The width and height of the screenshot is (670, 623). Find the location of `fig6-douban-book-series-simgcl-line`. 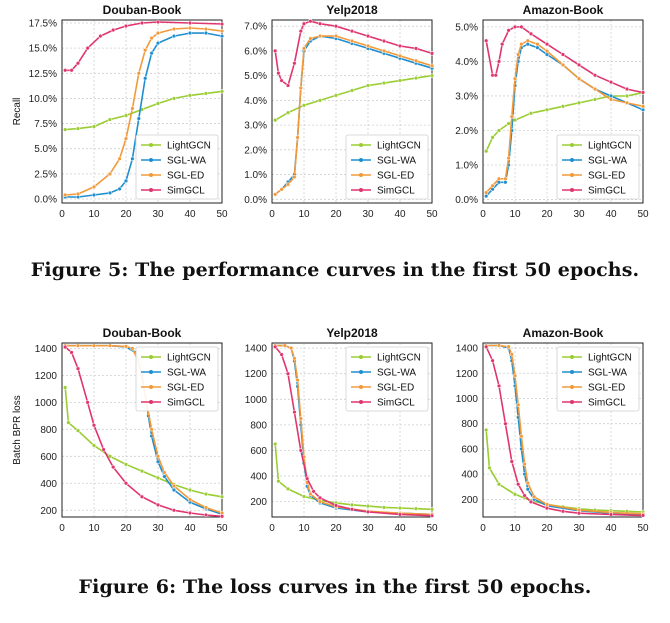

fig6-douban-book-series-simgcl-line is located at coordinates (143, 432).